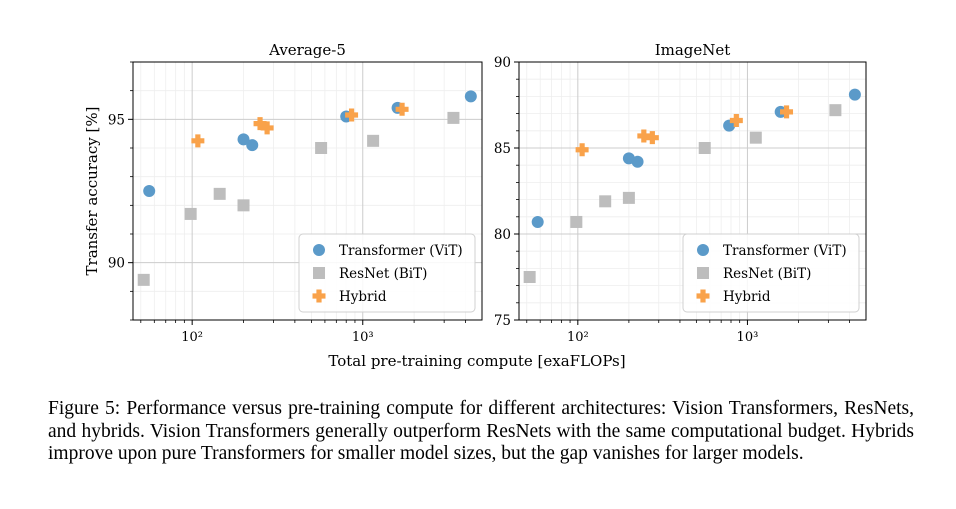 The image size is (956, 509). Describe the element at coordinates (92, 191) in the screenshot. I see `y-axis-label: Transfer accuracy [%]` at that location.